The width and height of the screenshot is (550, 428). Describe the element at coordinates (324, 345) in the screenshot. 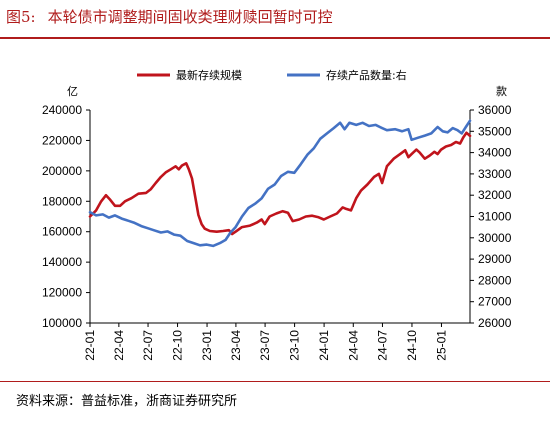

I see `x-axis-tick-label: 24-01` at that location.